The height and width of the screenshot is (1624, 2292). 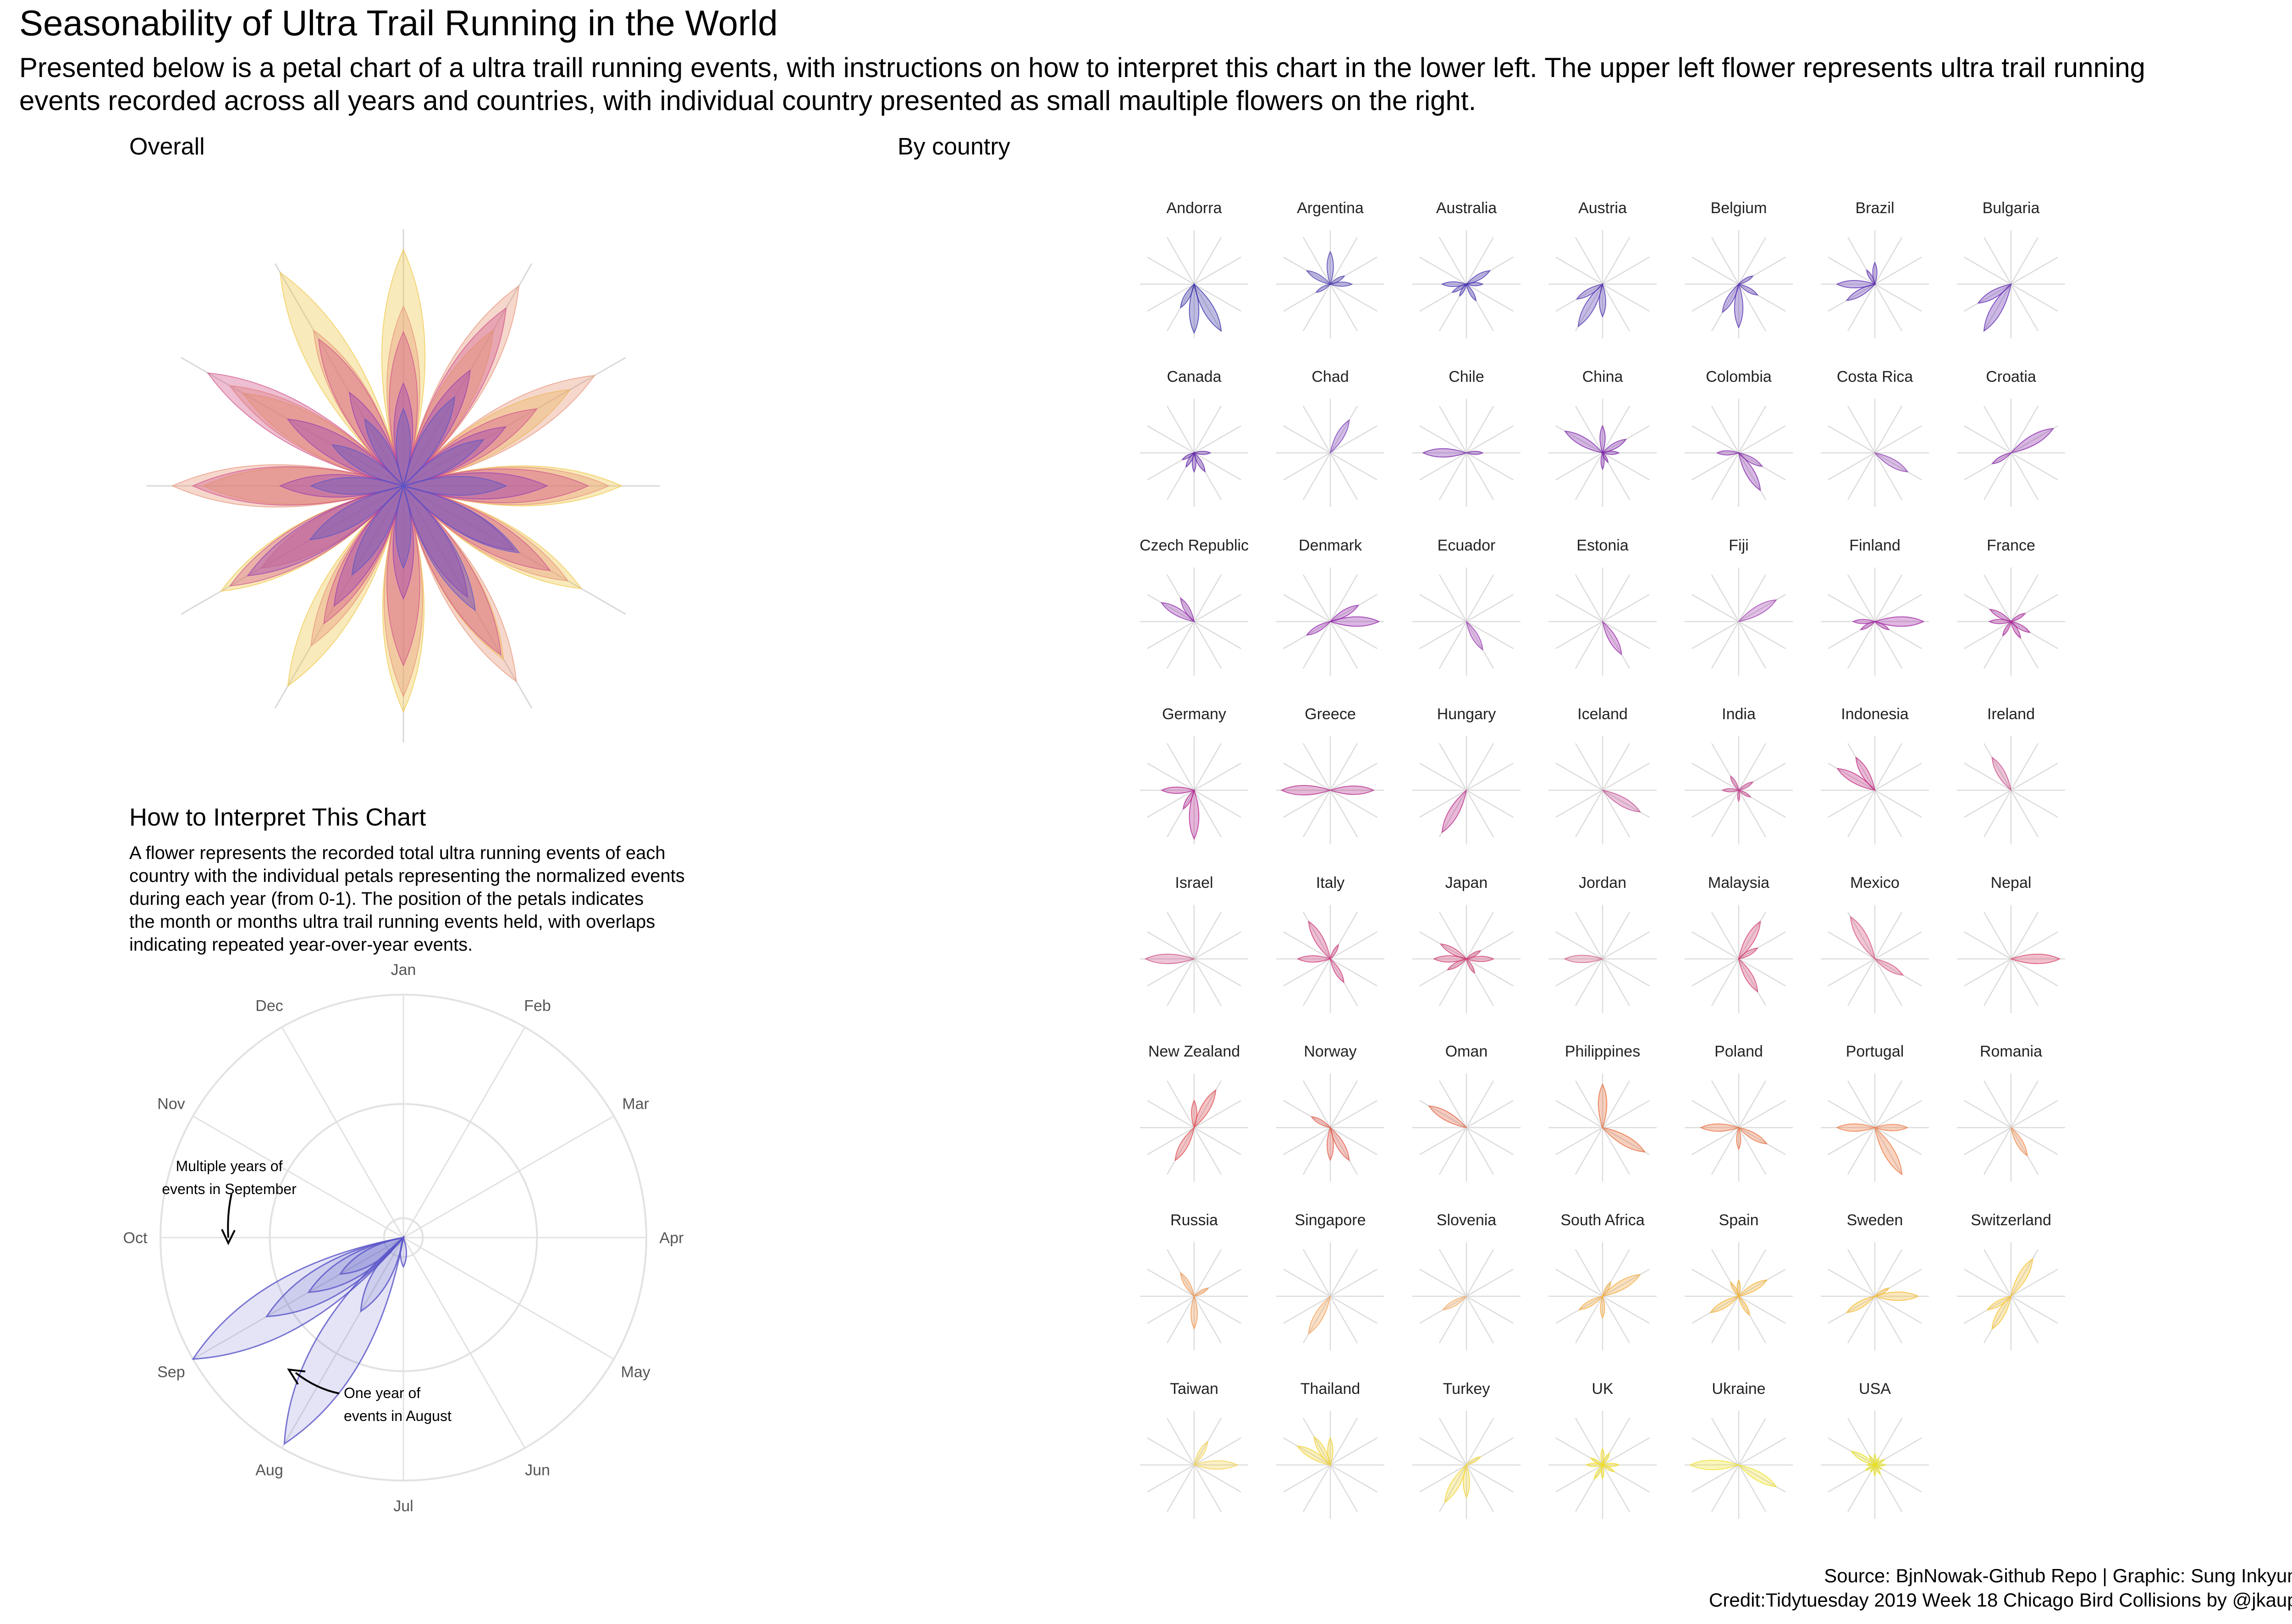 I want to click on month-label: Oct, so click(x=135, y=1238).